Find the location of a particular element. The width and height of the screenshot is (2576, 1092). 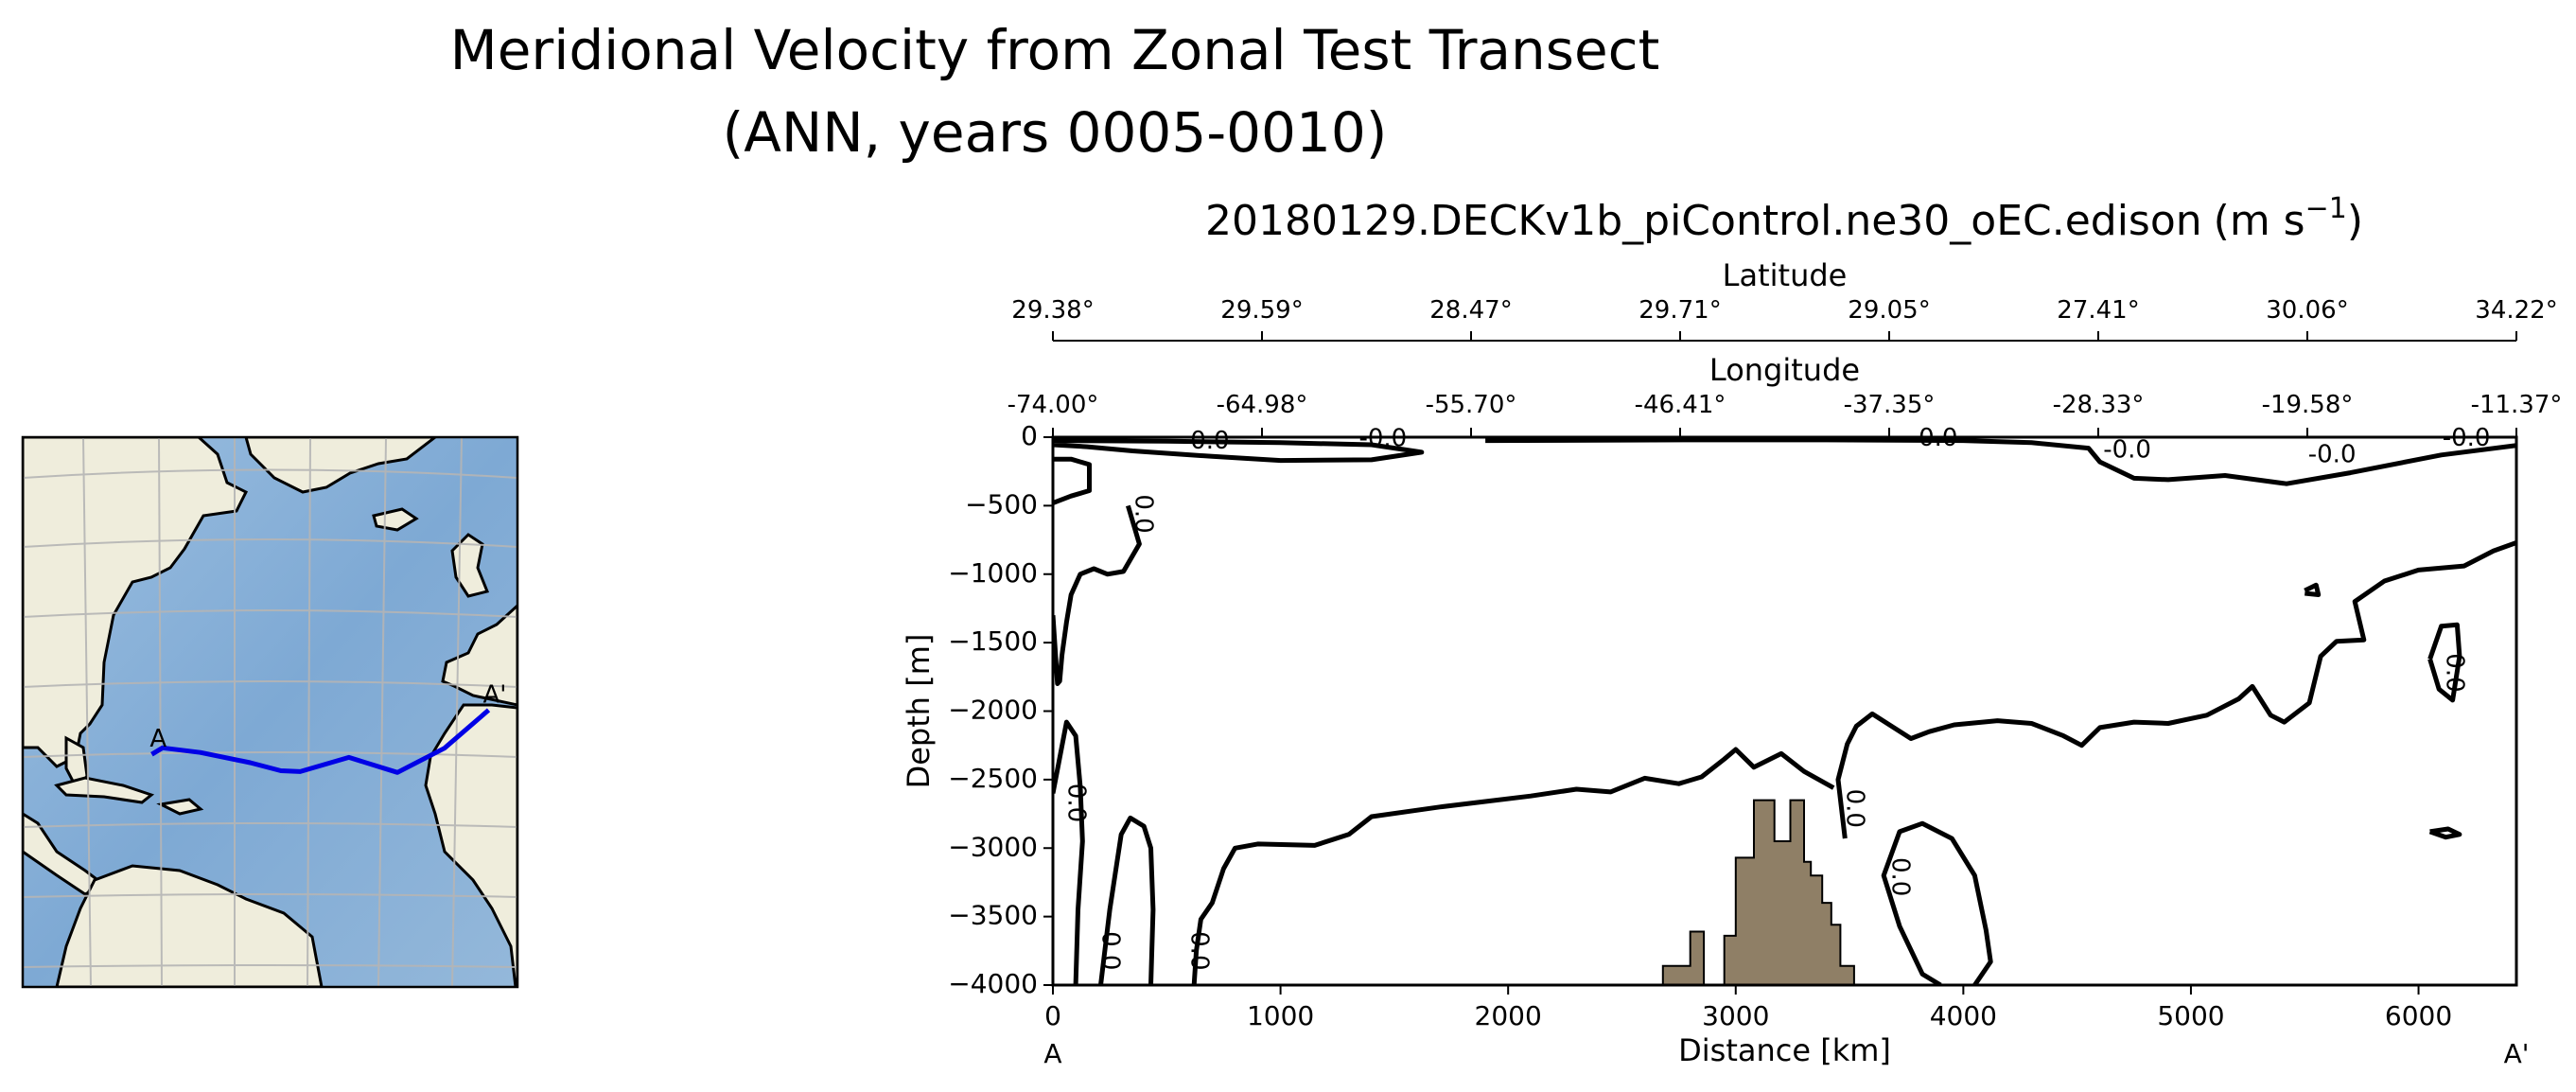

y-tick-label: −500 is located at coordinates (1002, 504).